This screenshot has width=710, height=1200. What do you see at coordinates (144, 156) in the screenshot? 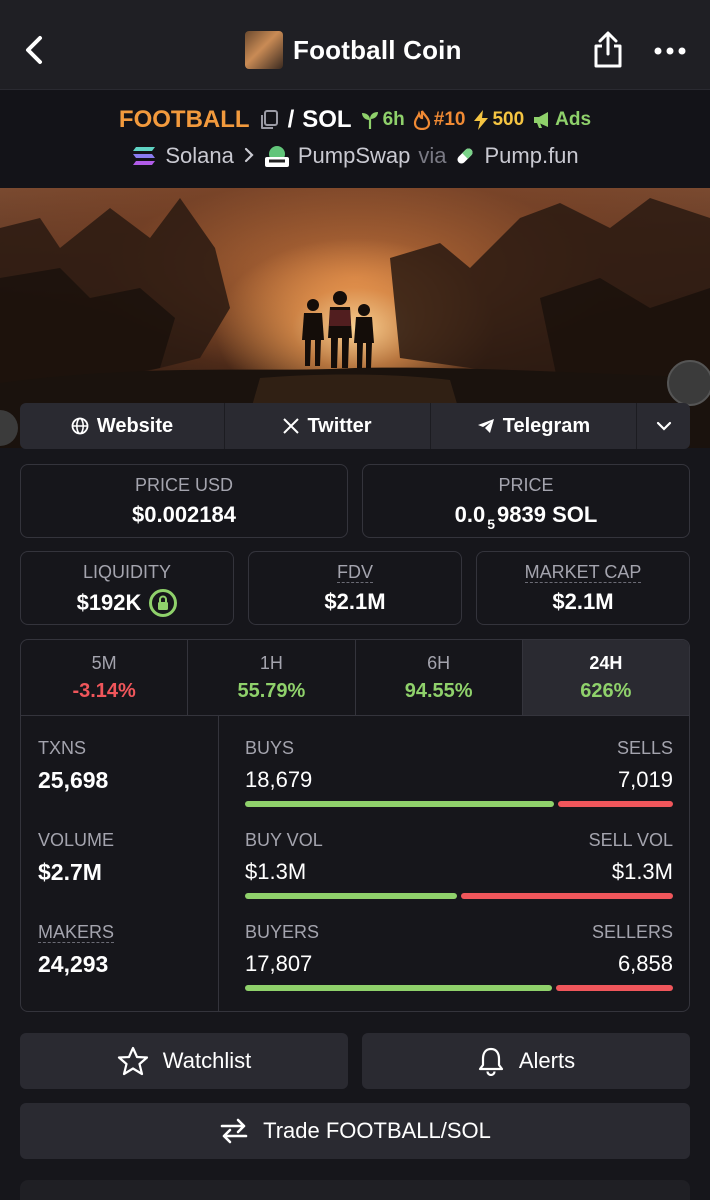
I see `solana-icon` at bounding box center [144, 156].